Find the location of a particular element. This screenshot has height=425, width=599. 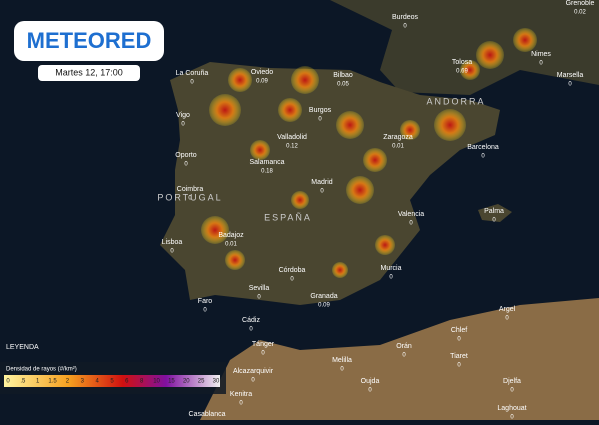

legend-label: 20 is located at coordinates (186, 382).